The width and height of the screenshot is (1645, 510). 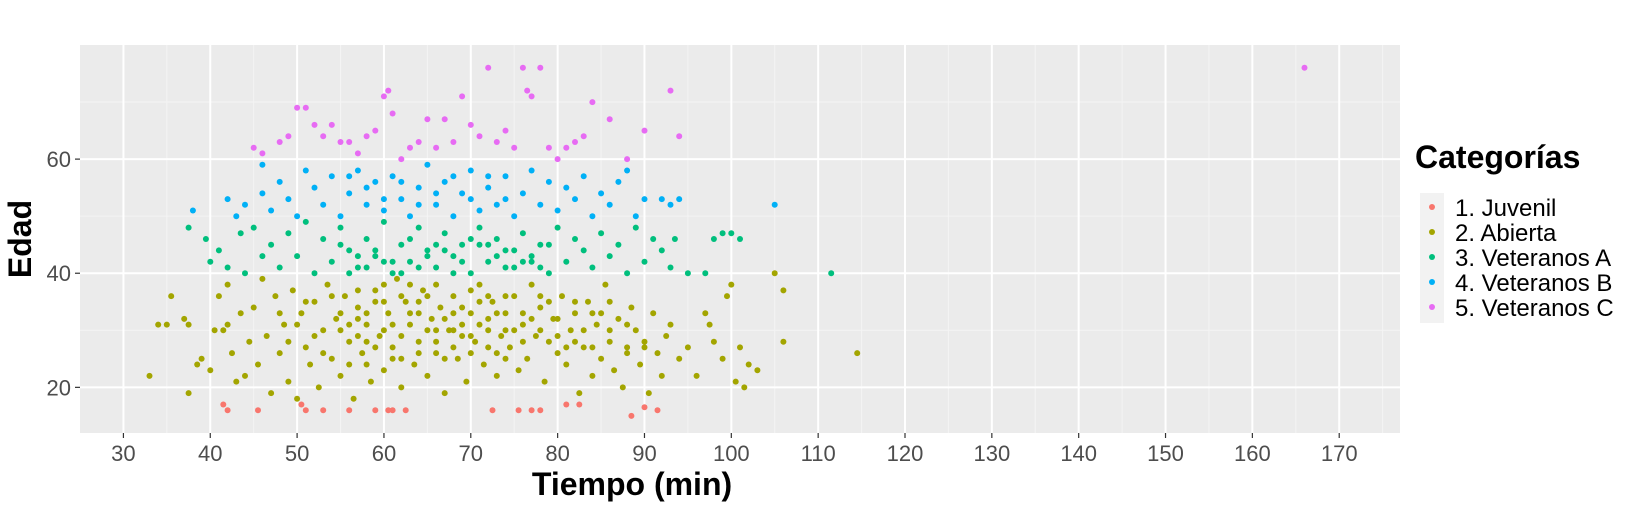 I want to click on legend-key, so click(x=1432, y=282).